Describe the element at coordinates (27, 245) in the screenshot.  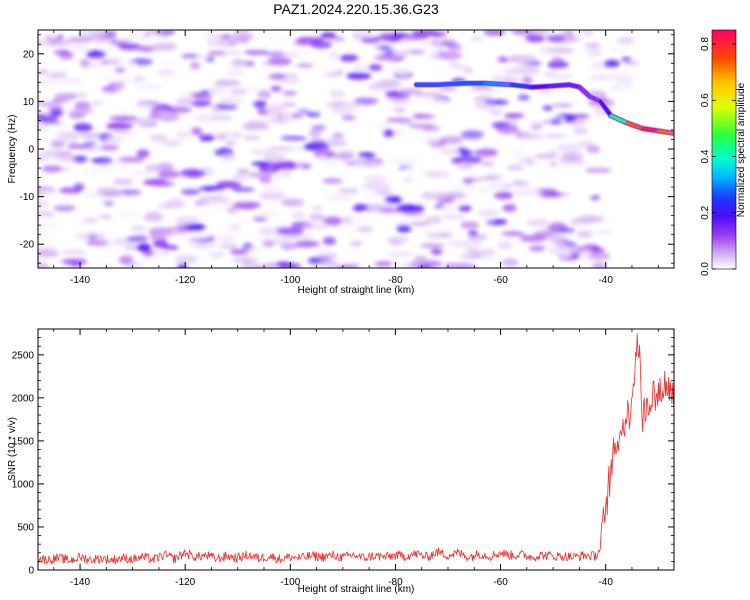
I see `y-tick-label: -20` at that location.